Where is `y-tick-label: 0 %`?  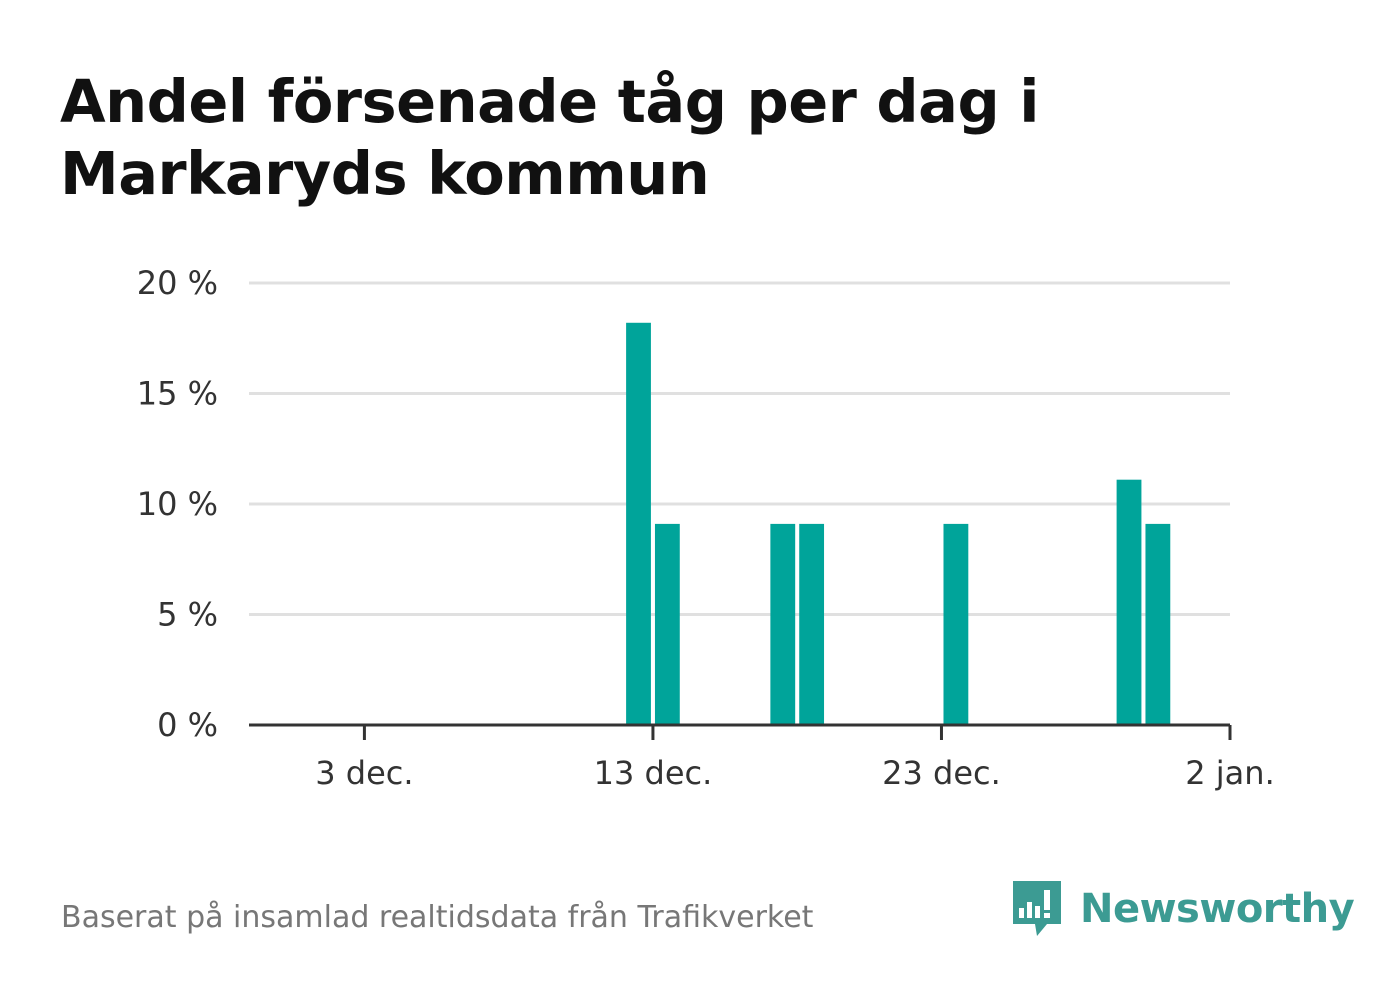 y-tick-label: 0 % is located at coordinates (187, 725).